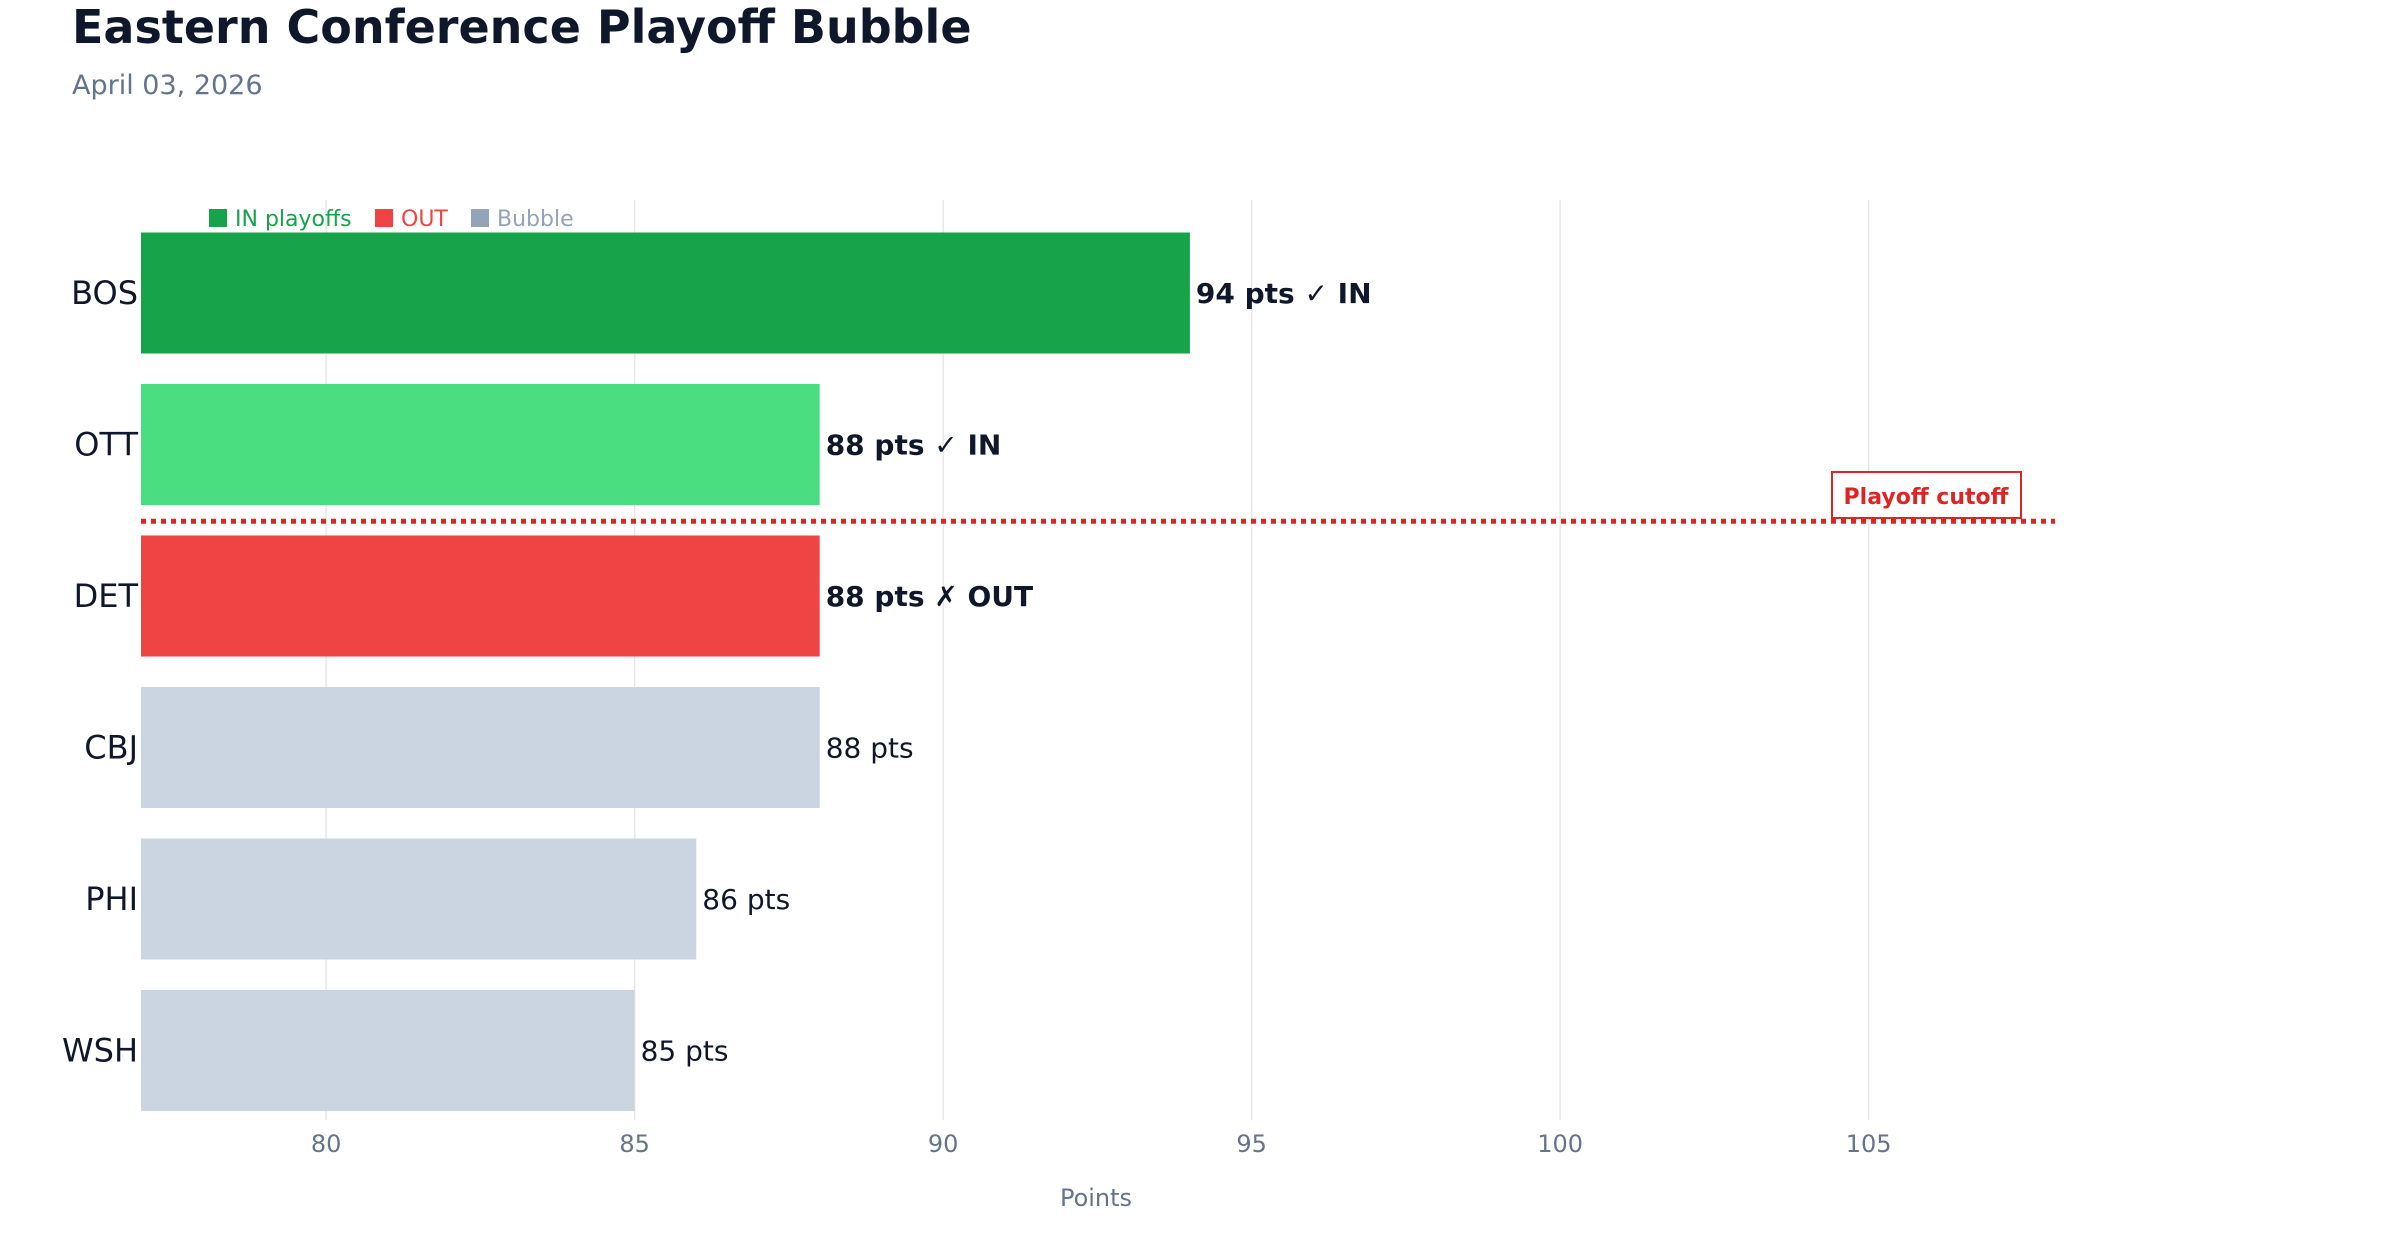  Describe the element at coordinates (1284, 293) in the screenshot. I see `bar-value-label: 94 pts ✓ IN` at that location.